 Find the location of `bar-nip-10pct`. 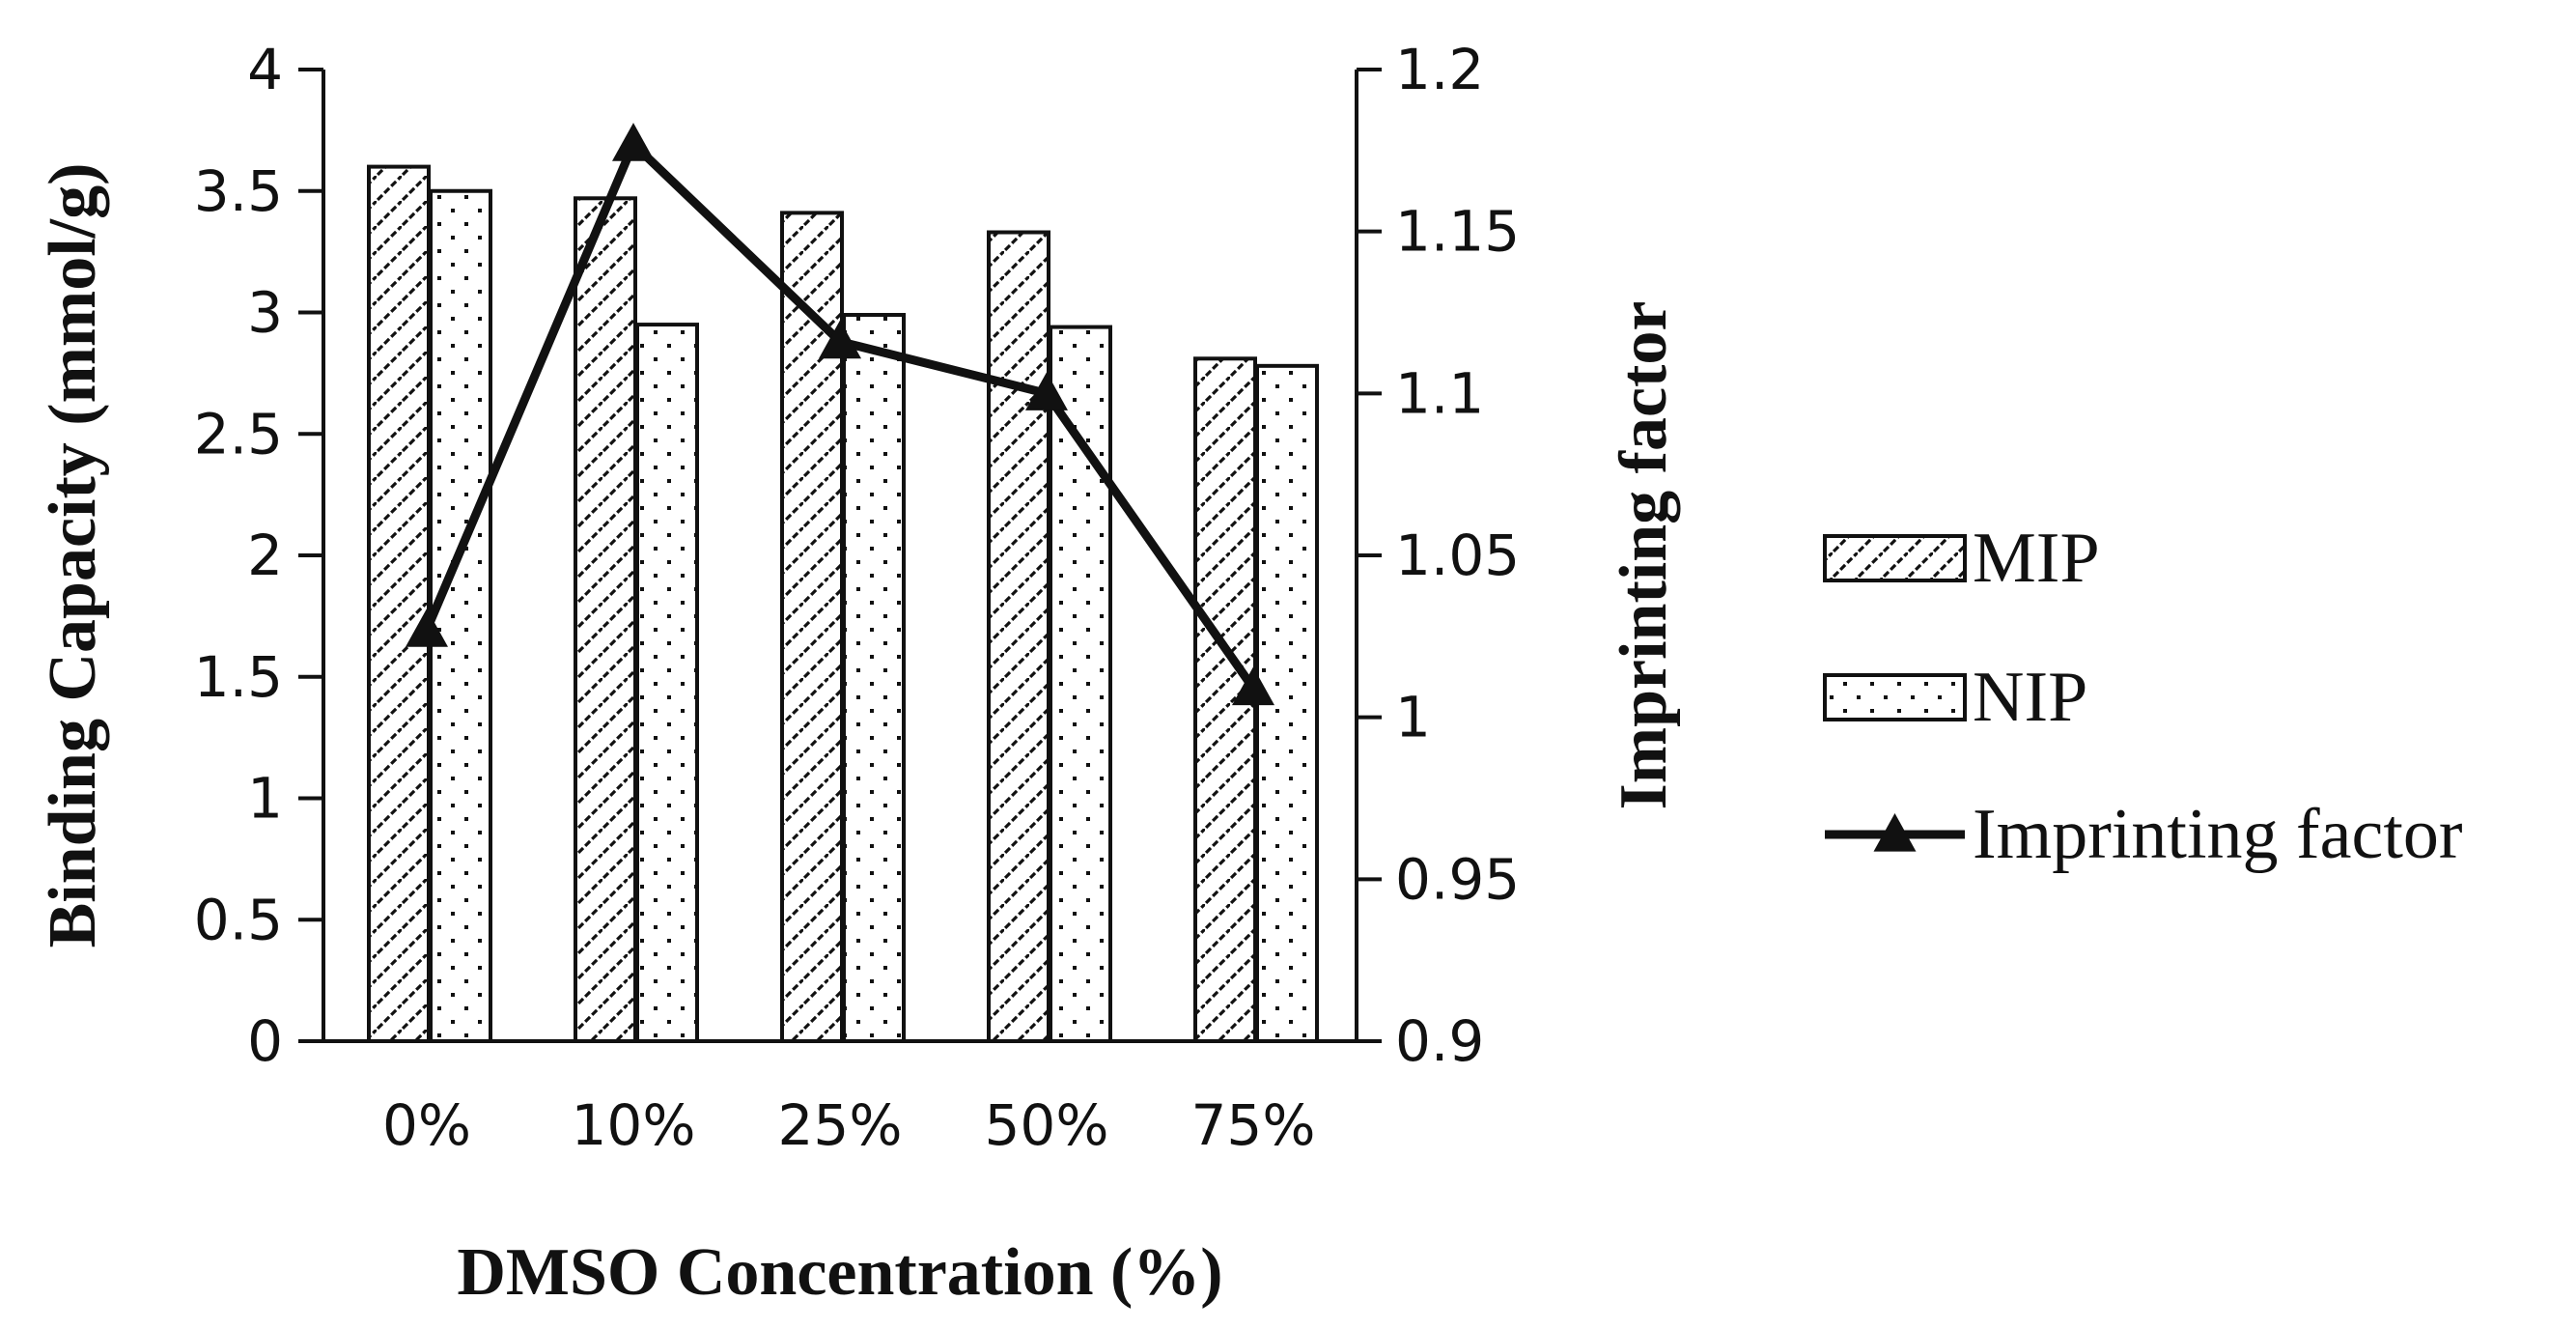

bar-nip-10pct is located at coordinates (667, 683).